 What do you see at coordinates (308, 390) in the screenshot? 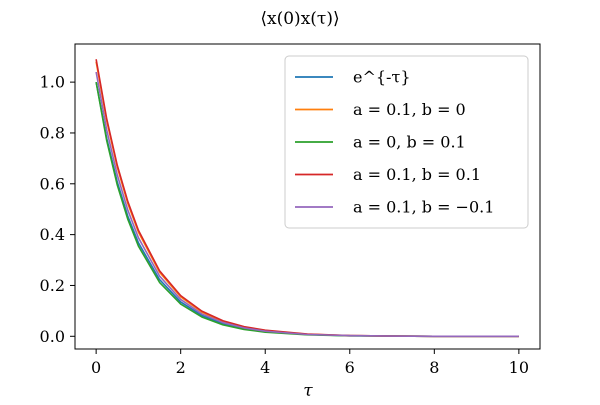
I see `x-axis-label: τ` at bounding box center [308, 390].